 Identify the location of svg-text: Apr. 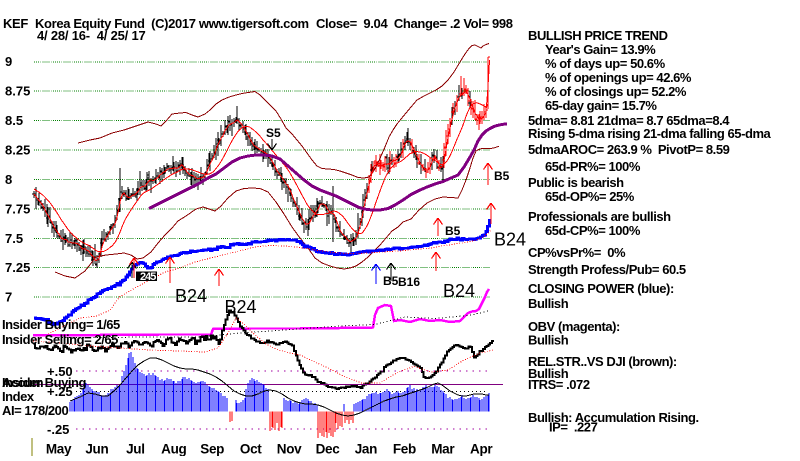
(481, 449).